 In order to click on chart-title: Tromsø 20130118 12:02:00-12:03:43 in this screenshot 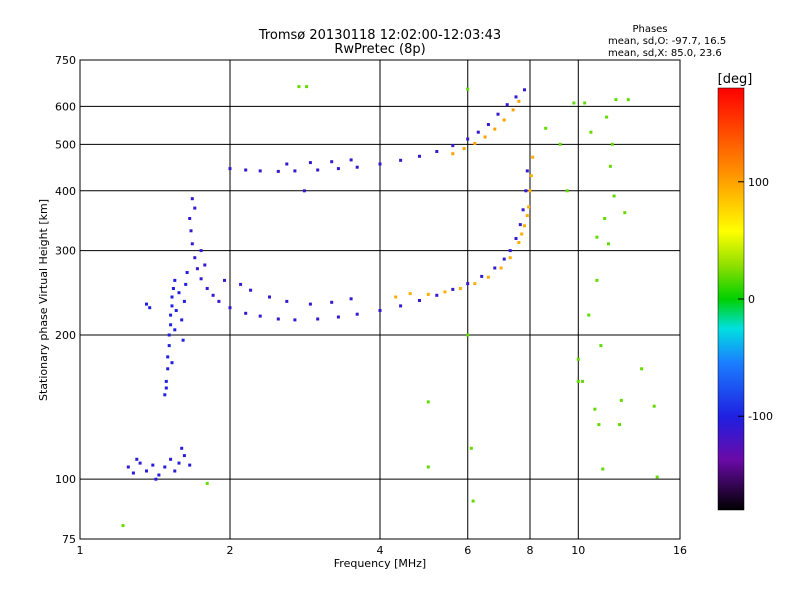, I will do `click(379, 35)`.